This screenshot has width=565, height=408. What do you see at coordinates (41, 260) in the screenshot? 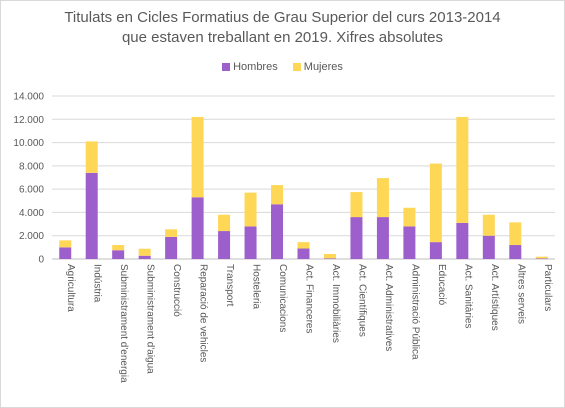
I see `y-tick-label: 0` at bounding box center [41, 260].